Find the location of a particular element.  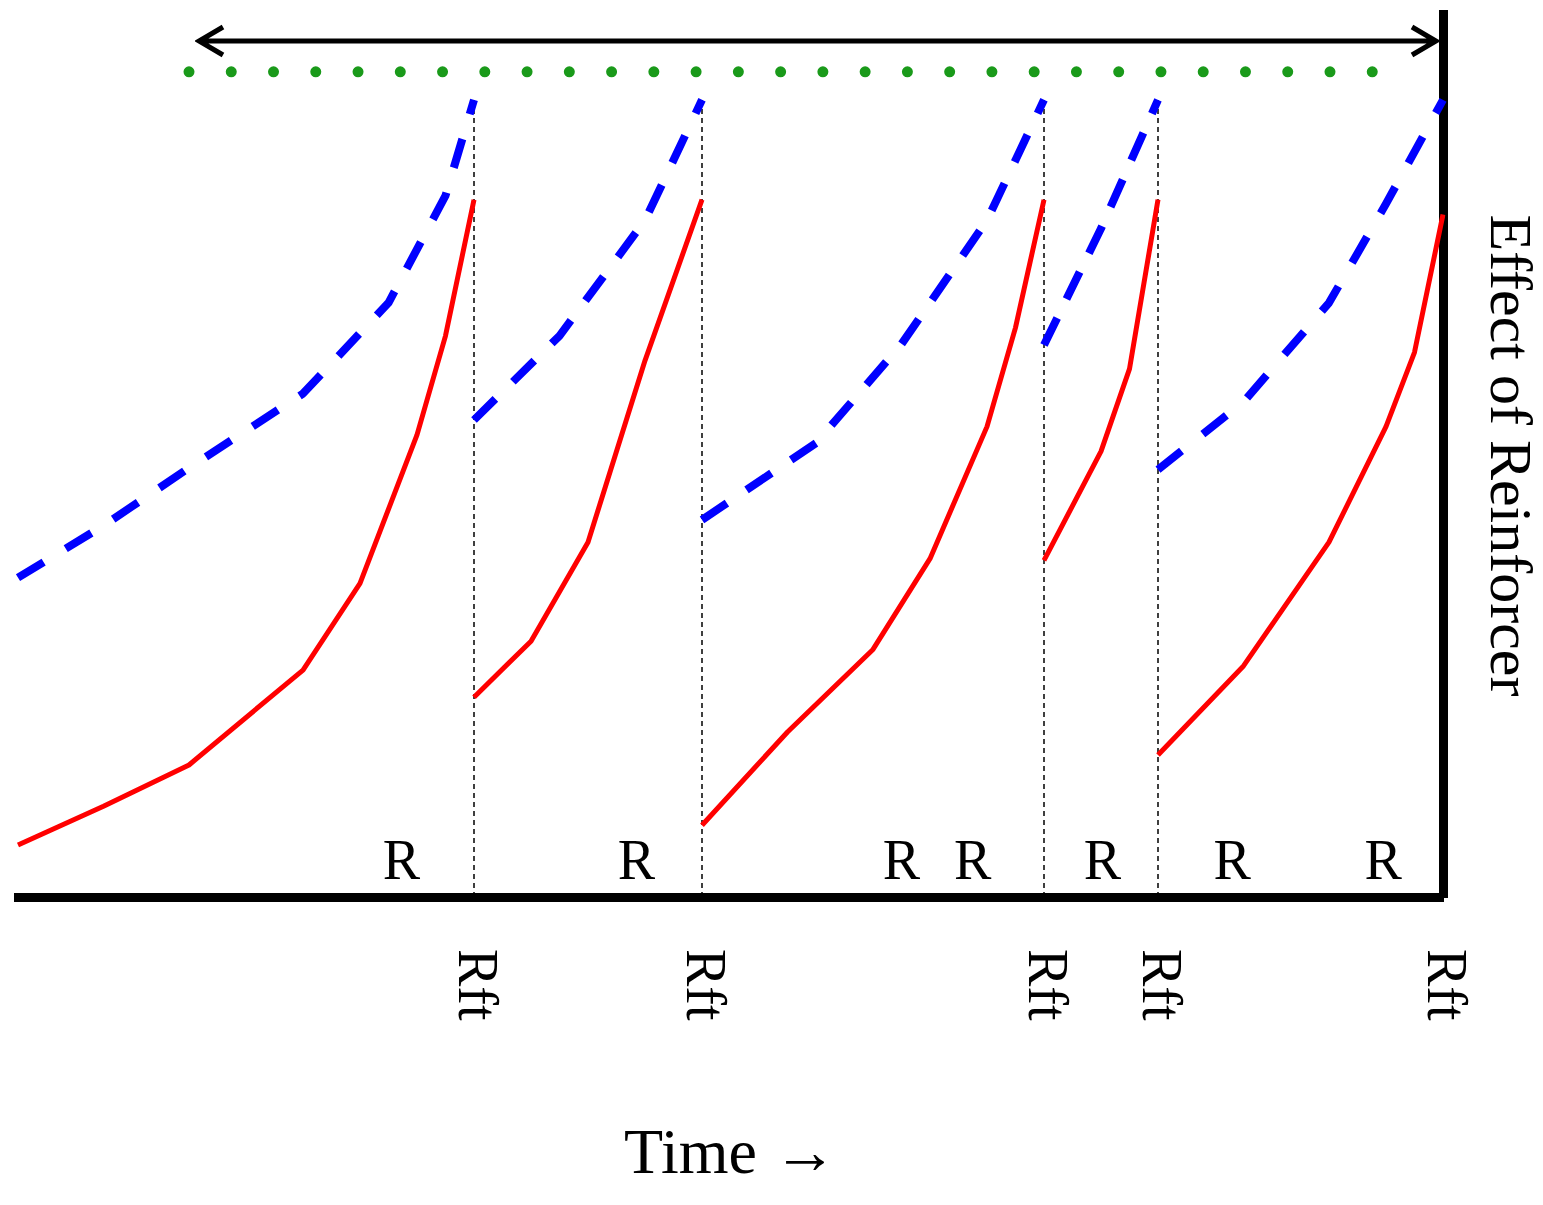

y-axis-title: Effect of Reinforcer is located at coordinates (1510, 455).